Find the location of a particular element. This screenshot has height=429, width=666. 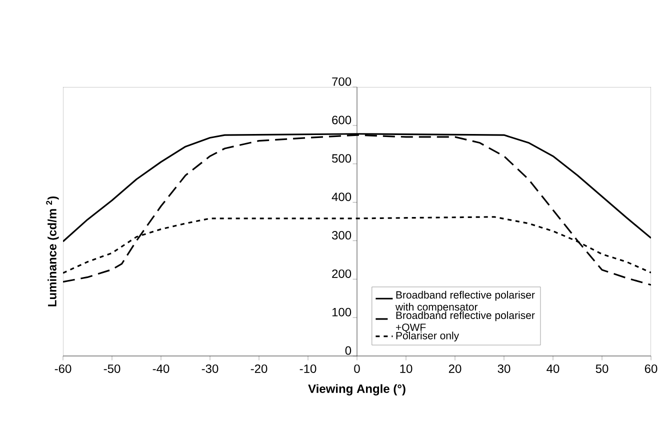

x-tick-label: -30 is located at coordinates (210, 368).